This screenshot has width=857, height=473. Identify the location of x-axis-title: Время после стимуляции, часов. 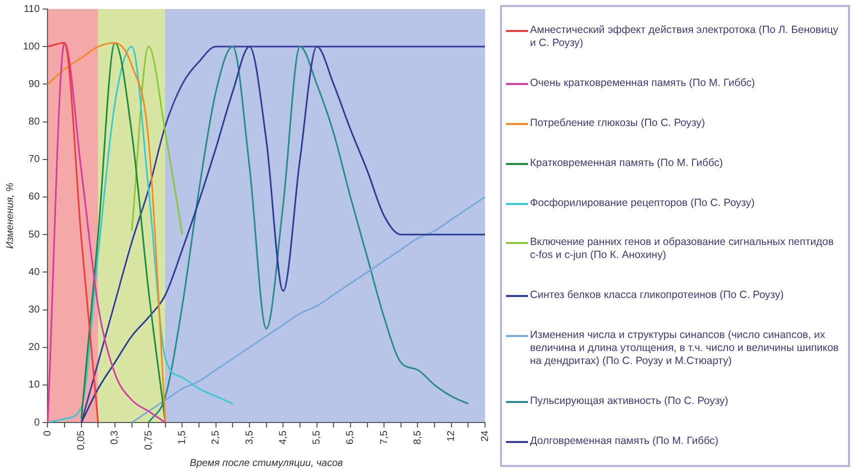
(266, 463).